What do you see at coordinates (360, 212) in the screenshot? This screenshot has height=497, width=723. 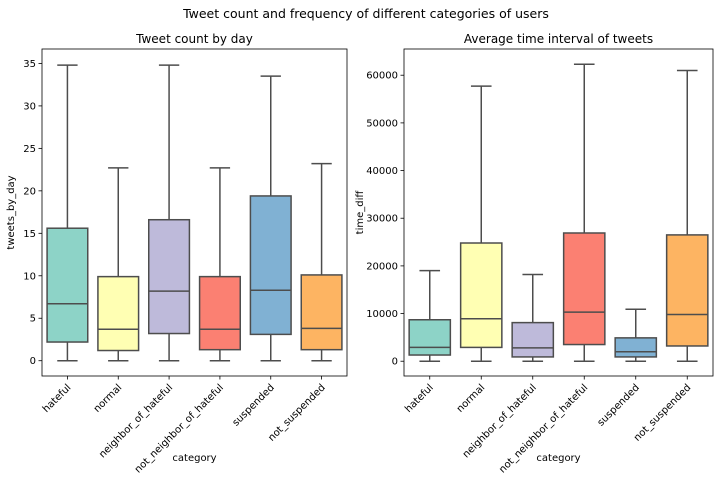 I see `y-axis-label: time_diff` at bounding box center [360, 212].